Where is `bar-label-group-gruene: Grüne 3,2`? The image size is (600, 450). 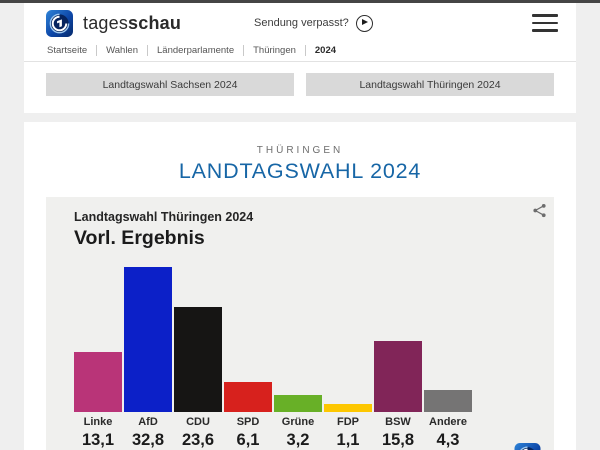 bar-label-group-gruene: Grüne 3,2 is located at coordinates (298, 433).